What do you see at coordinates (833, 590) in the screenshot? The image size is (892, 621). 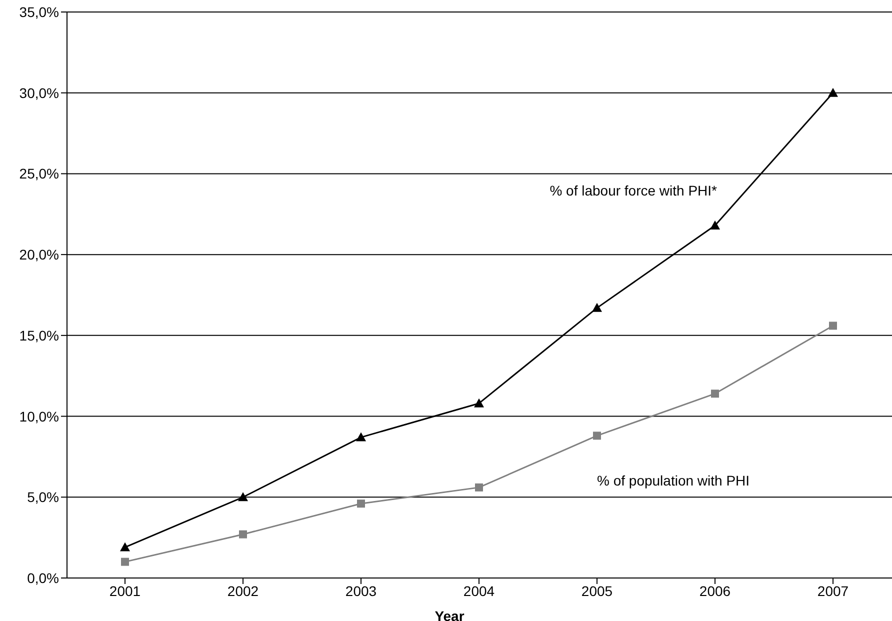 I see `x-tick-label: 2007` at bounding box center [833, 590].